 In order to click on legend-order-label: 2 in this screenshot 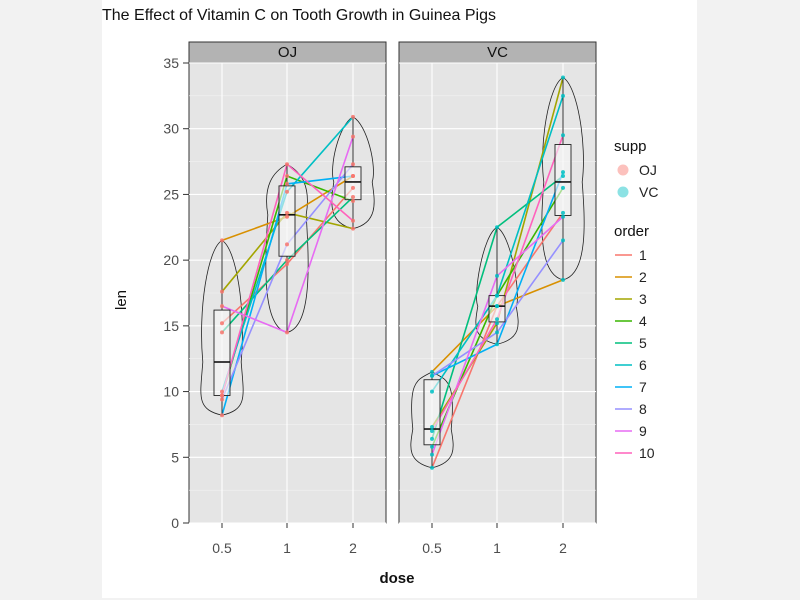, I will do `click(643, 277)`.